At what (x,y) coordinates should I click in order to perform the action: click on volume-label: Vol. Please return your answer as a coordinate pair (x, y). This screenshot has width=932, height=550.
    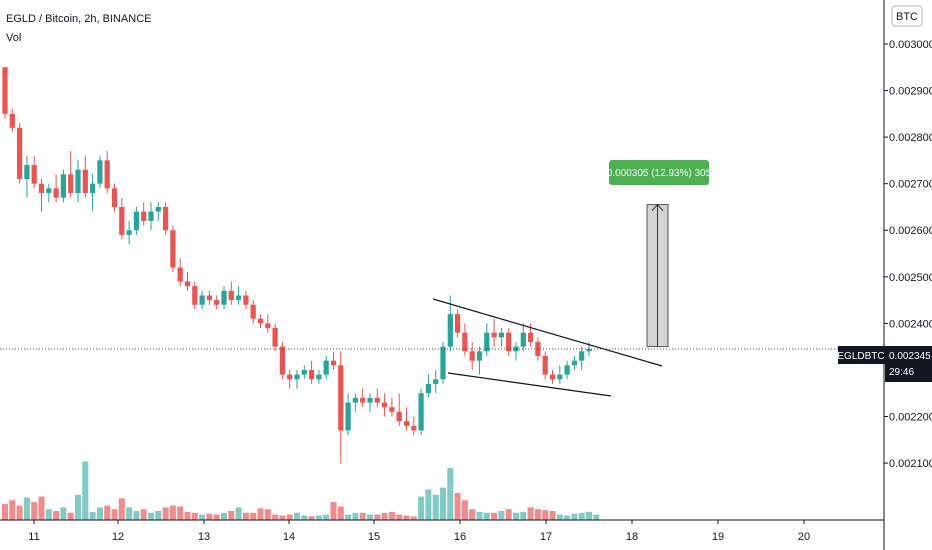
    Looking at the image, I should click on (13, 38).